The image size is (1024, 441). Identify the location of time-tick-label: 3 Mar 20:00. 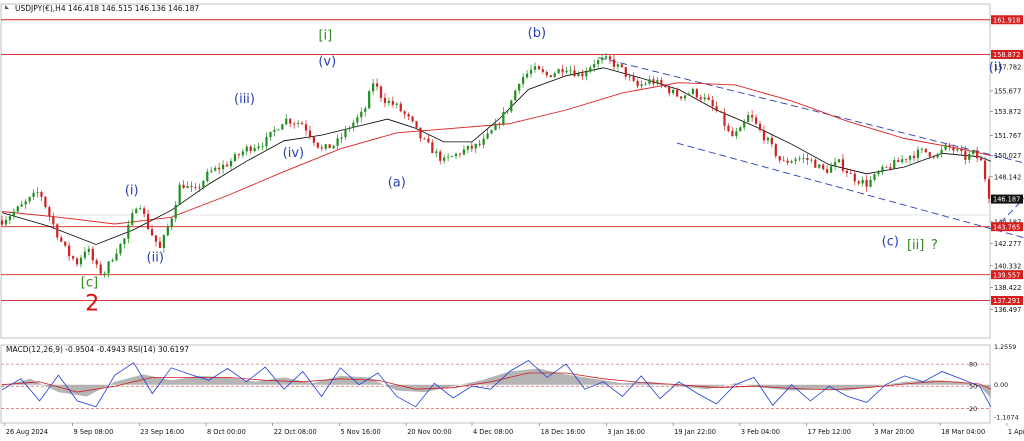
(894, 432).